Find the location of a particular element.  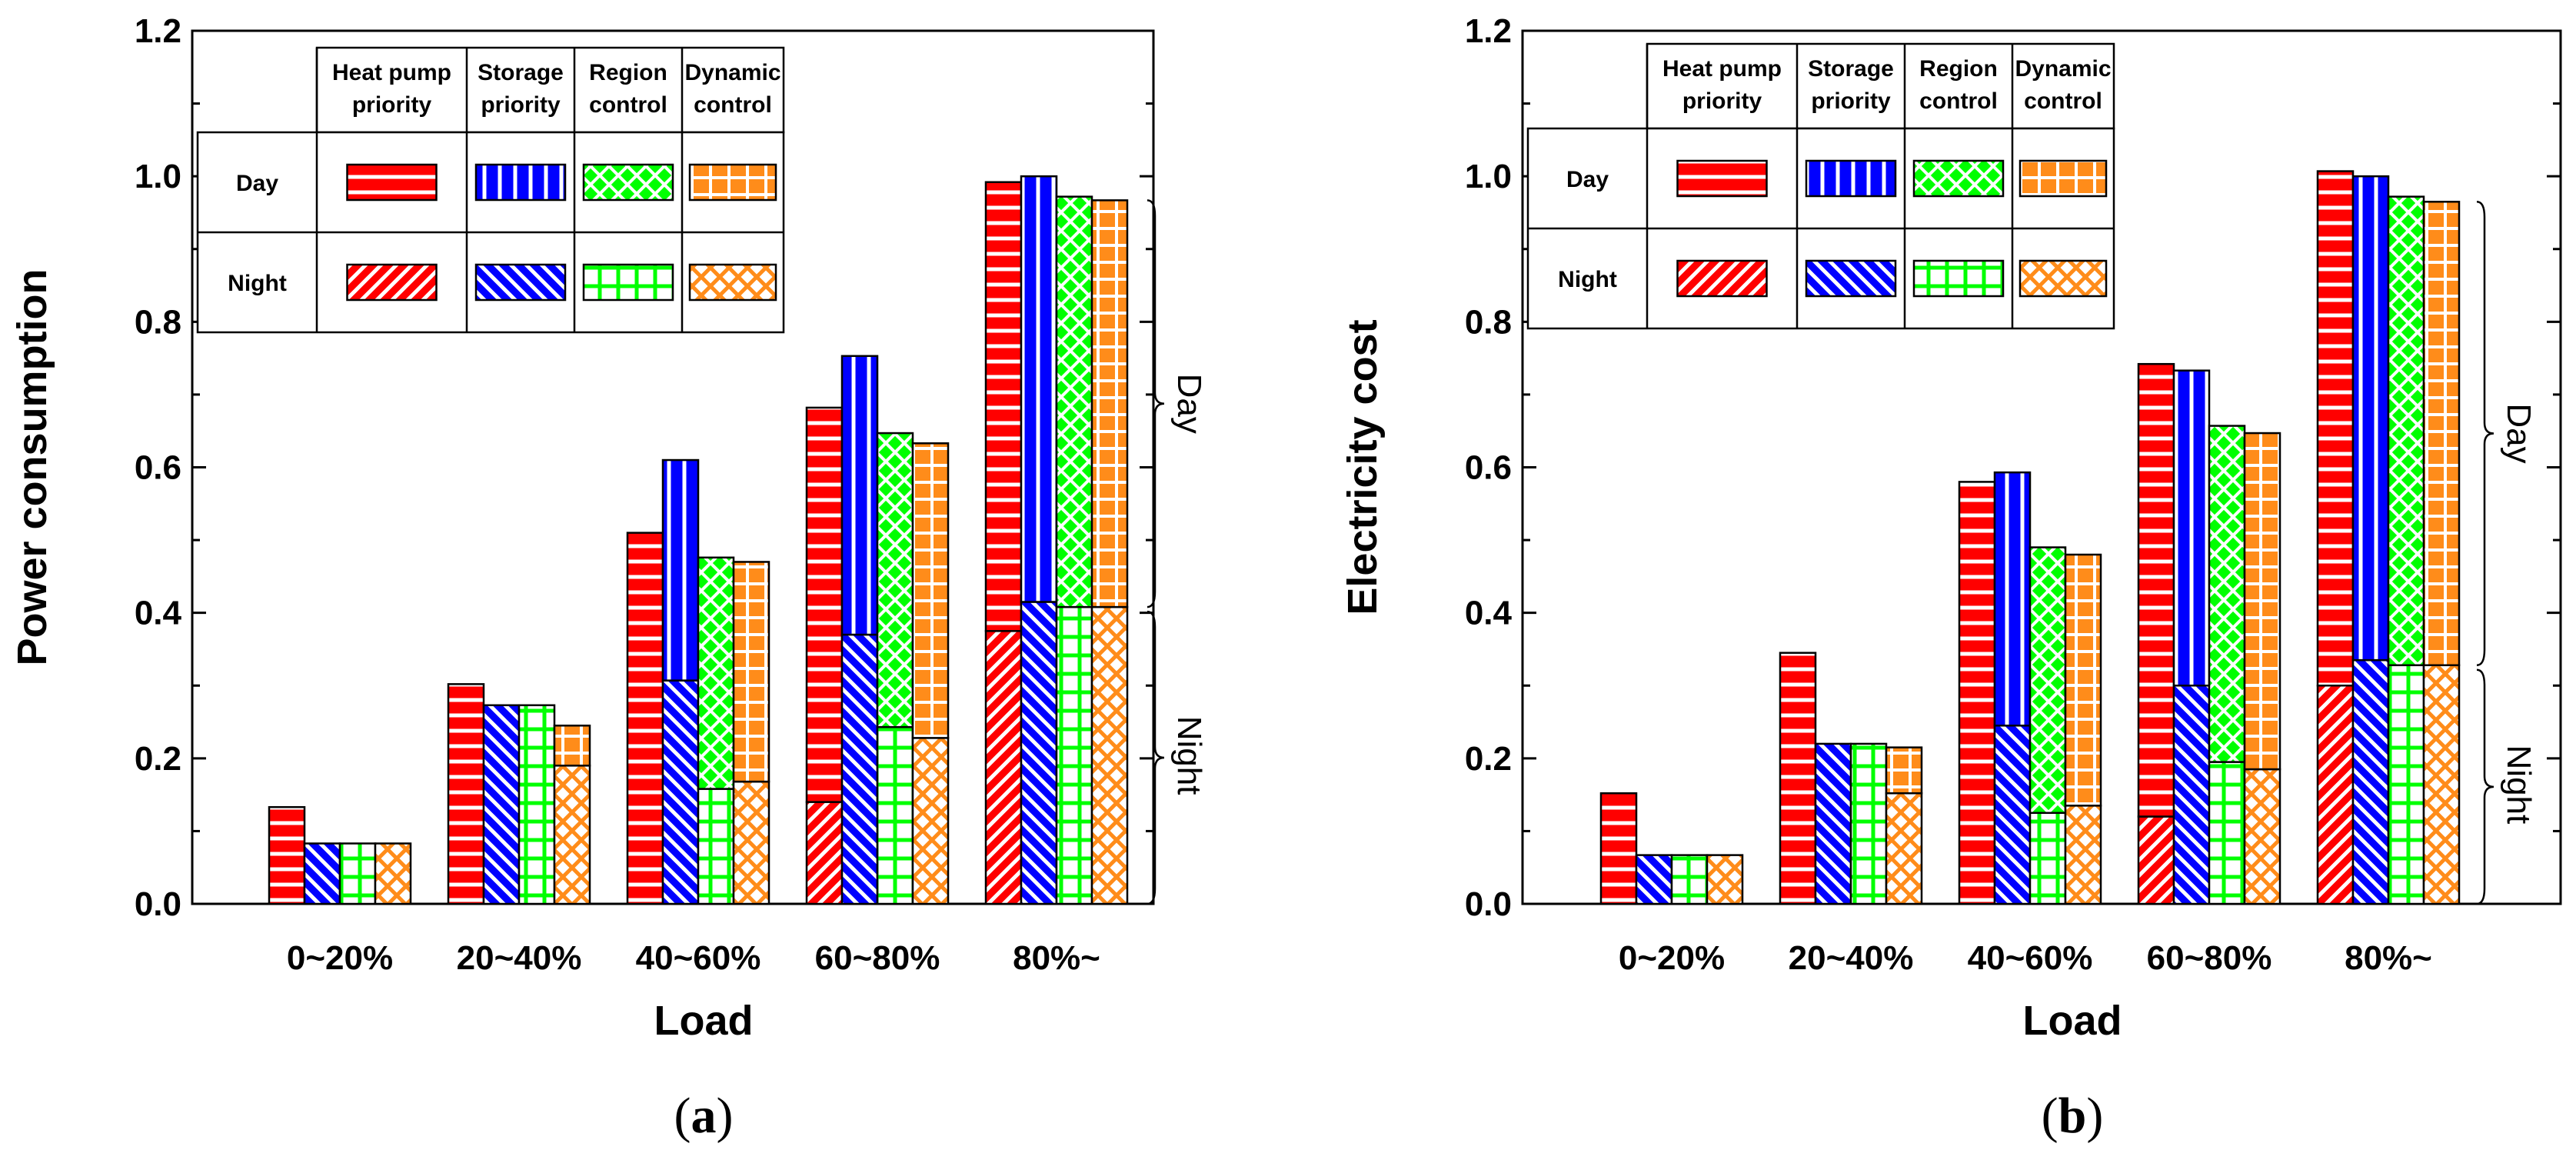

y-tick-label: 0.4 is located at coordinates (1489, 614).